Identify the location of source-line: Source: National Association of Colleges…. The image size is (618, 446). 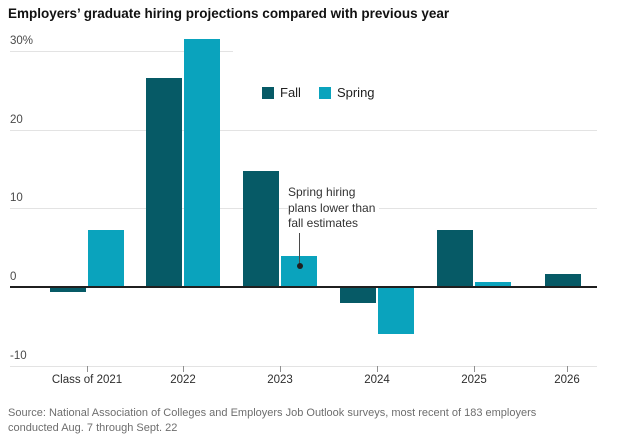
(272, 413).